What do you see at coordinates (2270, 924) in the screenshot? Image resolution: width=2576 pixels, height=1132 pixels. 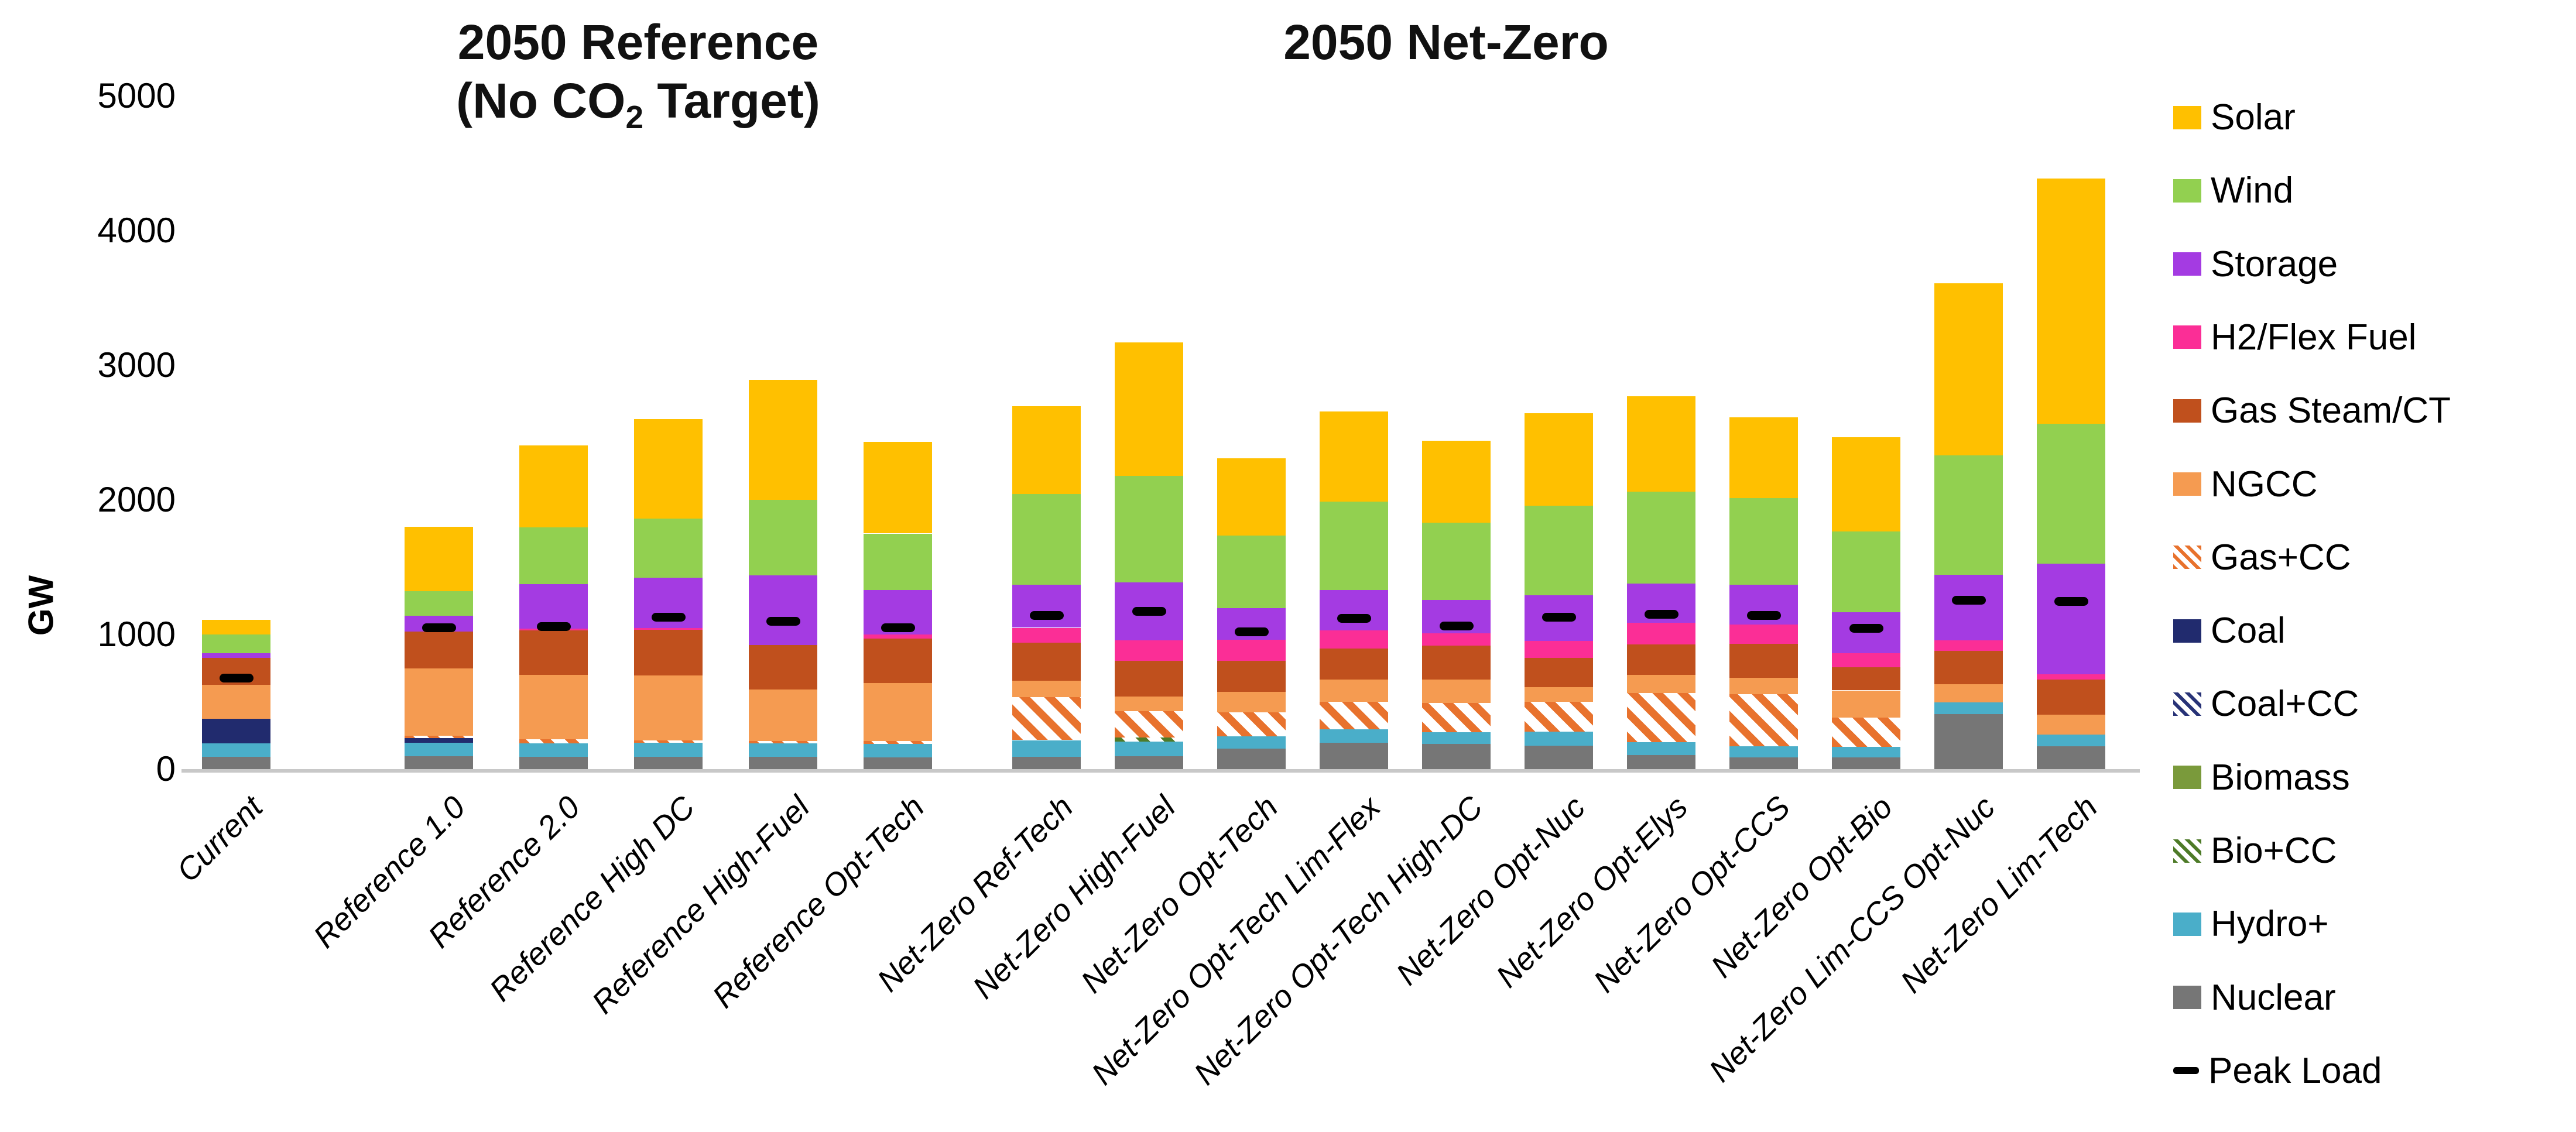 I see `legend-label: Hydro+` at bounding box center [2270, 924].